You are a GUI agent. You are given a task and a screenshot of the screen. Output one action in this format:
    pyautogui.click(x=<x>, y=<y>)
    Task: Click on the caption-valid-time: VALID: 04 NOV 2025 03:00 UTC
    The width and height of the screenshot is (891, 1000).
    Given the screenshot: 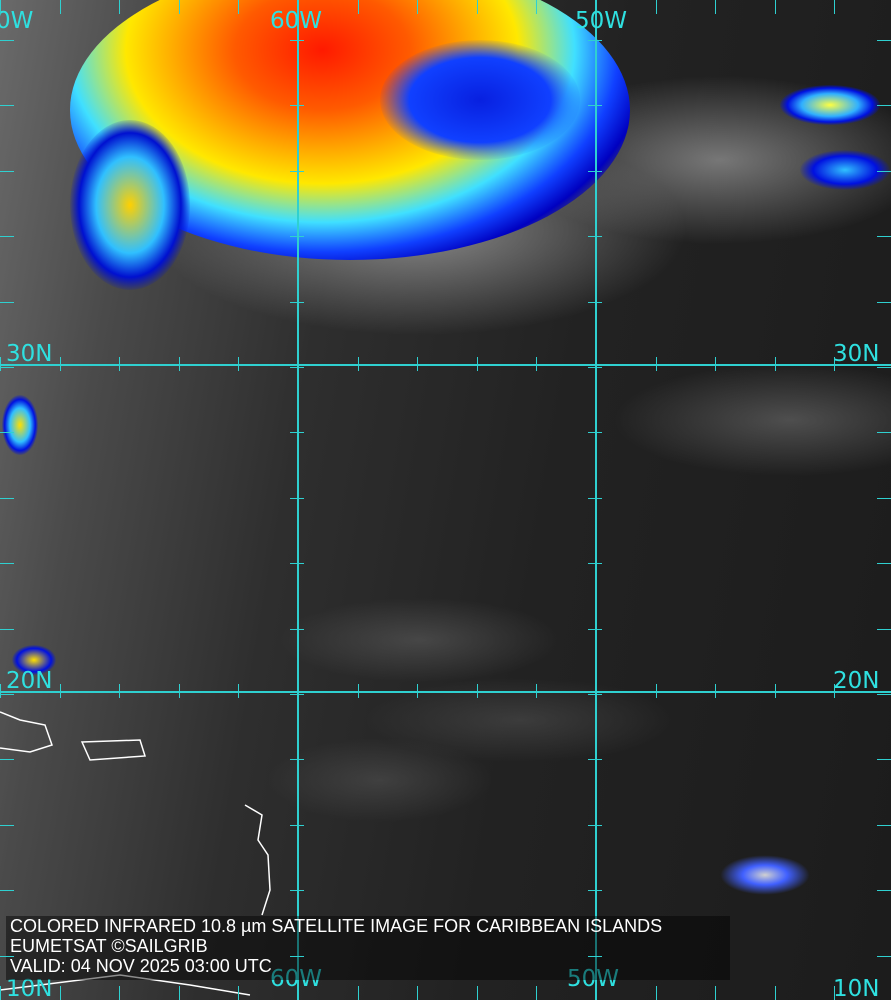 What is the action you would take?
    pyautogui.click(x=141, y=966)
    